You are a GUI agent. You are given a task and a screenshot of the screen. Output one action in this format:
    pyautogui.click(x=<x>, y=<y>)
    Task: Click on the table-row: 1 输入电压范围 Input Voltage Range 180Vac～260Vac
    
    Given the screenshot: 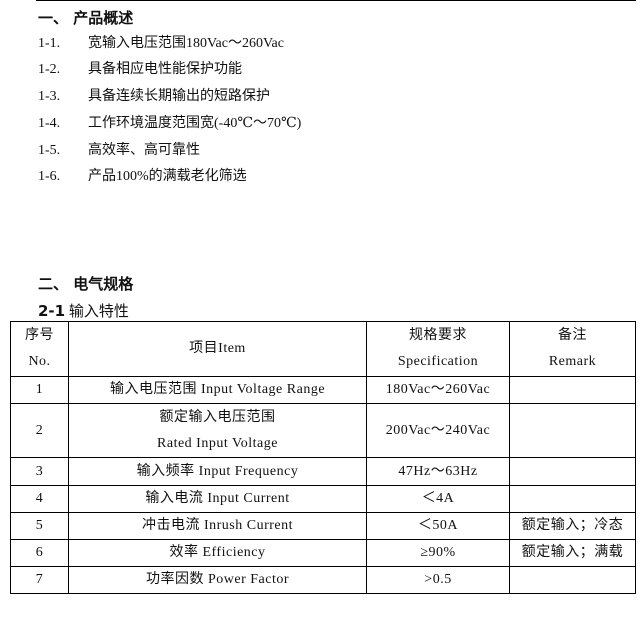 What is the action you would take?
    pyautogui.click(x=323, y=390)
    